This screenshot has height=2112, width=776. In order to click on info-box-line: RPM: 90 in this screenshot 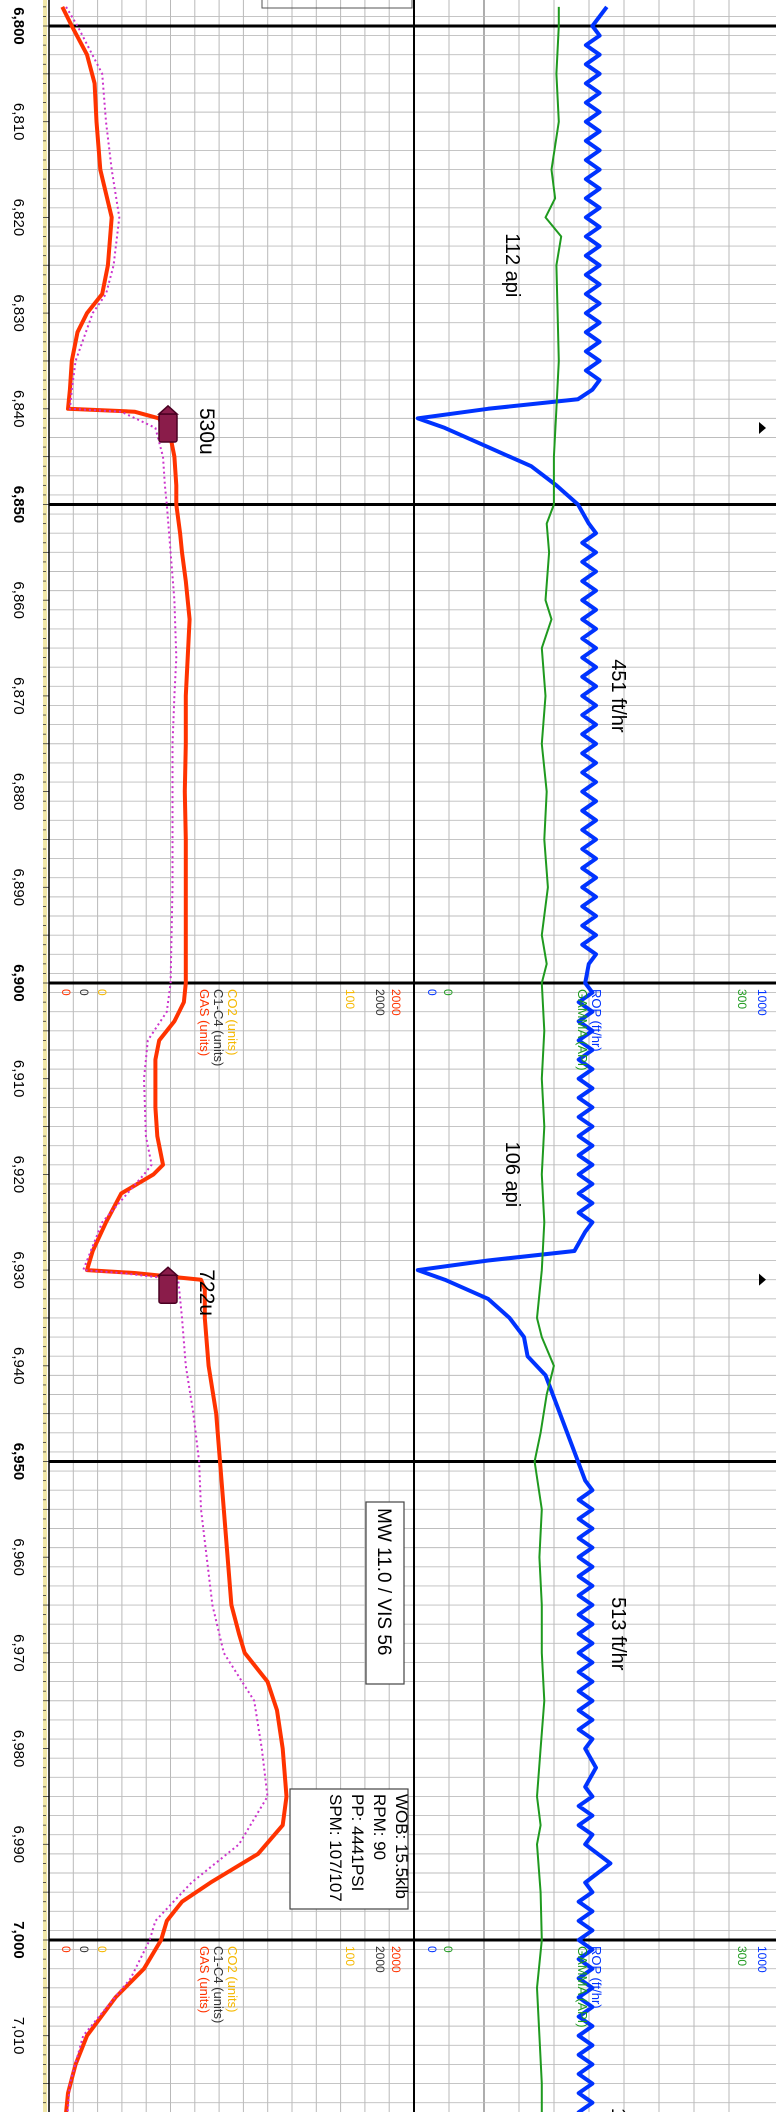, I will do `click(379, 1827)`.